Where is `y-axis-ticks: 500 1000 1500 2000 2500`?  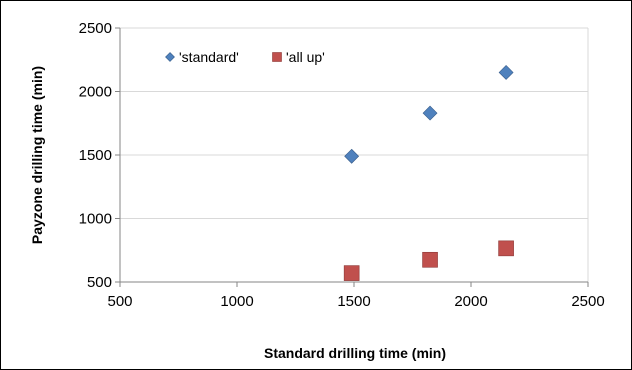 y-axis-ticks: 500 1000 1500 2000 2500 is located at coordinates (99, 155).